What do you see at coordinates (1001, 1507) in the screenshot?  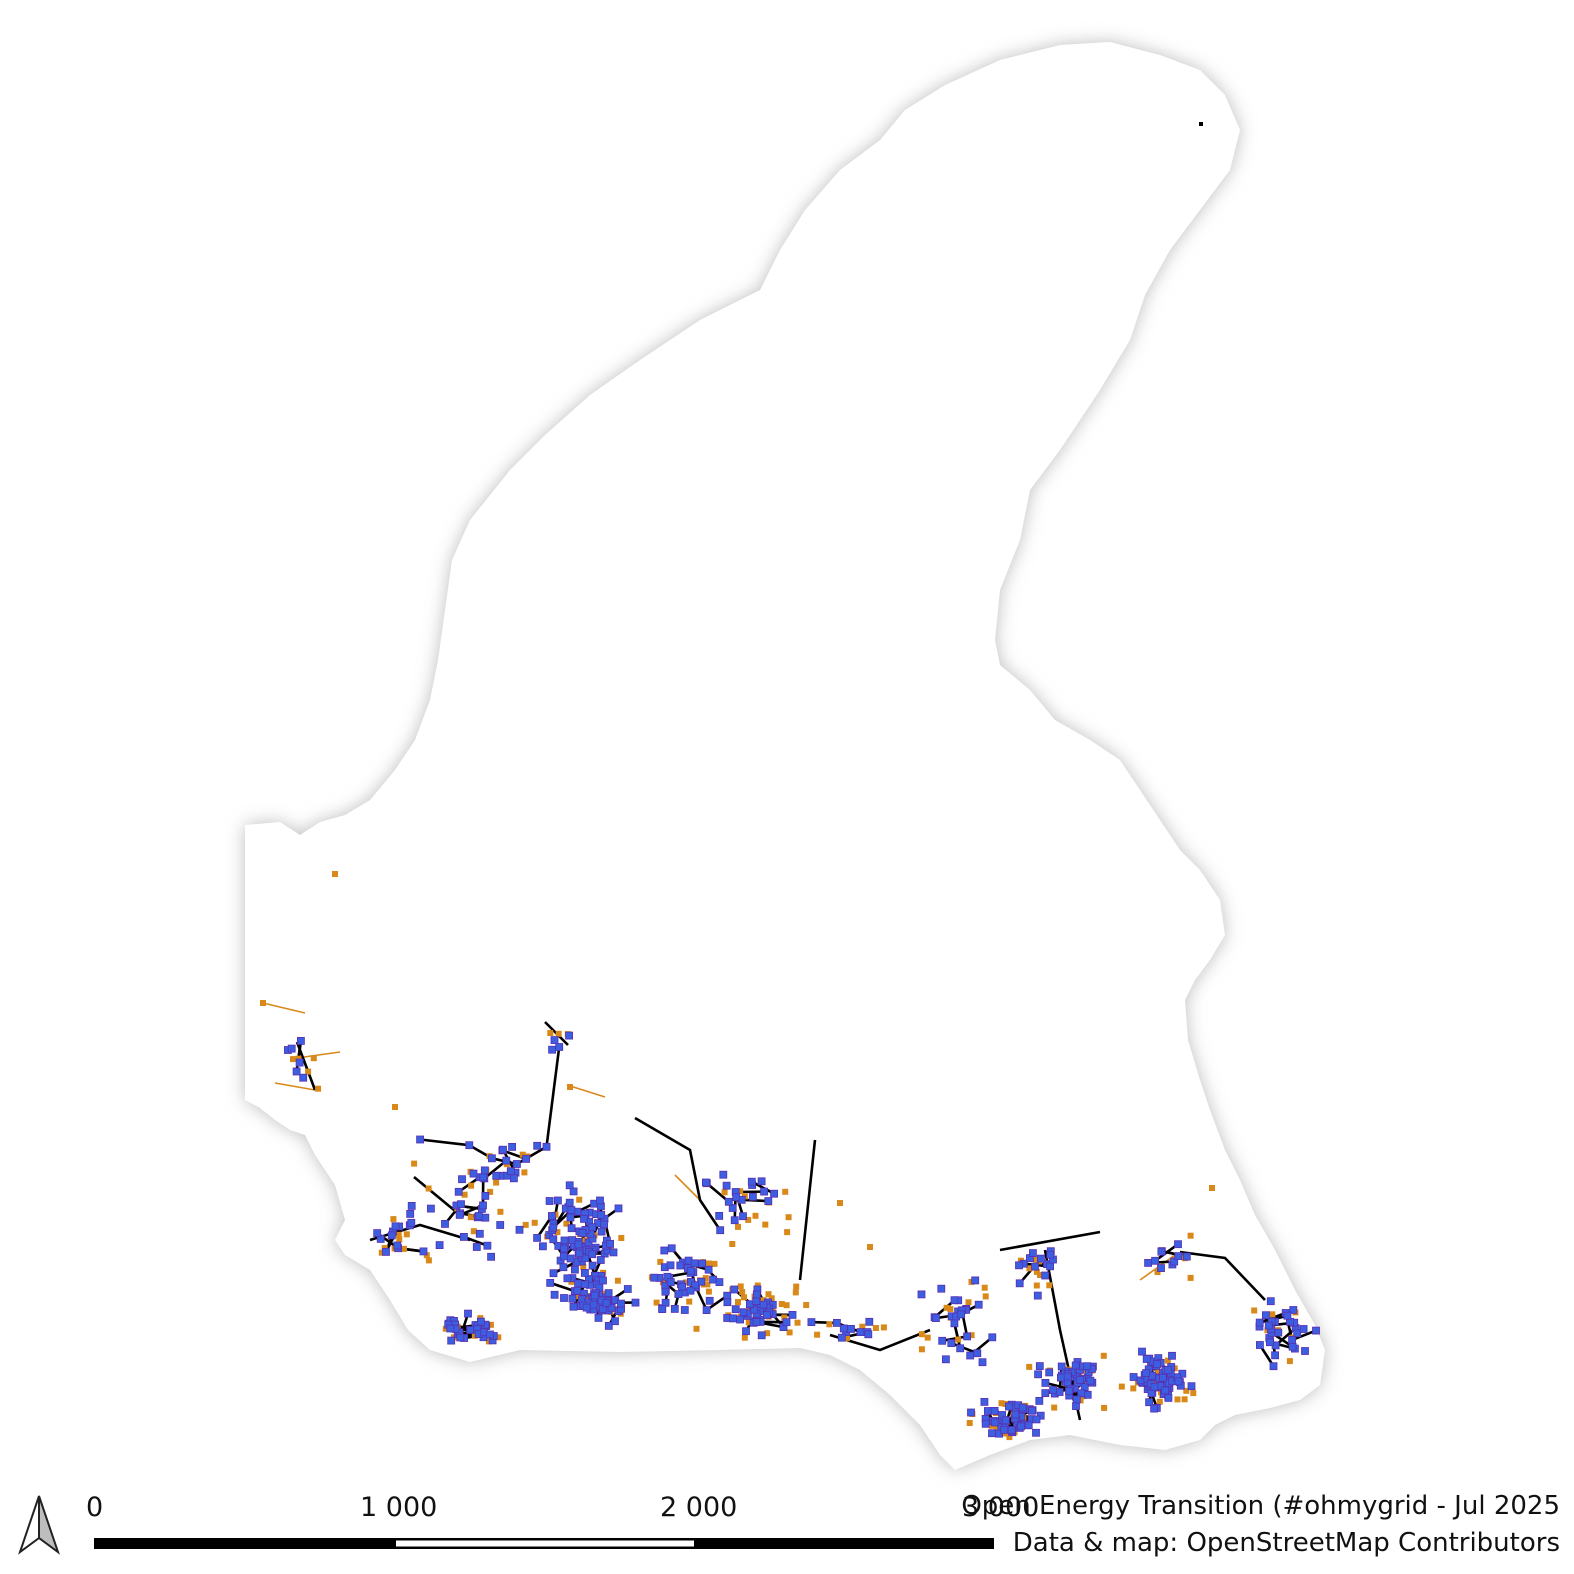 I see `scale-label-3000: 3 000` at bounding box center [1001, 1507].